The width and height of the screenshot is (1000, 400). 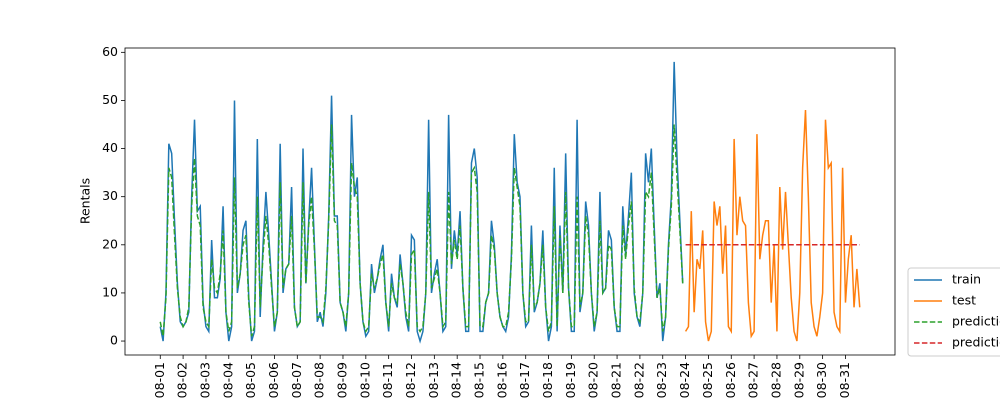 What do you see at coordinates (273, 380) in the screenshot?
I see `x-tick-label: 08-06` at bounding box center [273, 380].